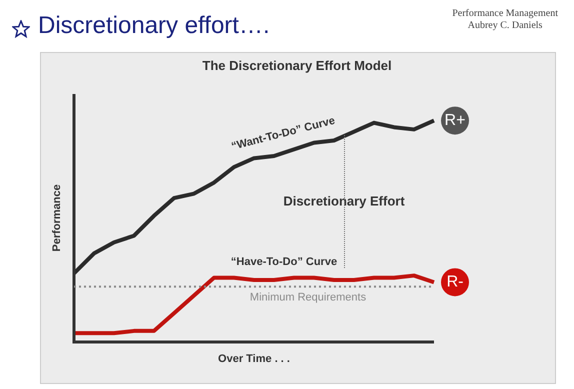 The width and height of the screenshot is (574, 389). What do you see at coordinates (57, 218) in the screenshot?
I see `y-axis-title: Performance` at bounding box center [57, 218].